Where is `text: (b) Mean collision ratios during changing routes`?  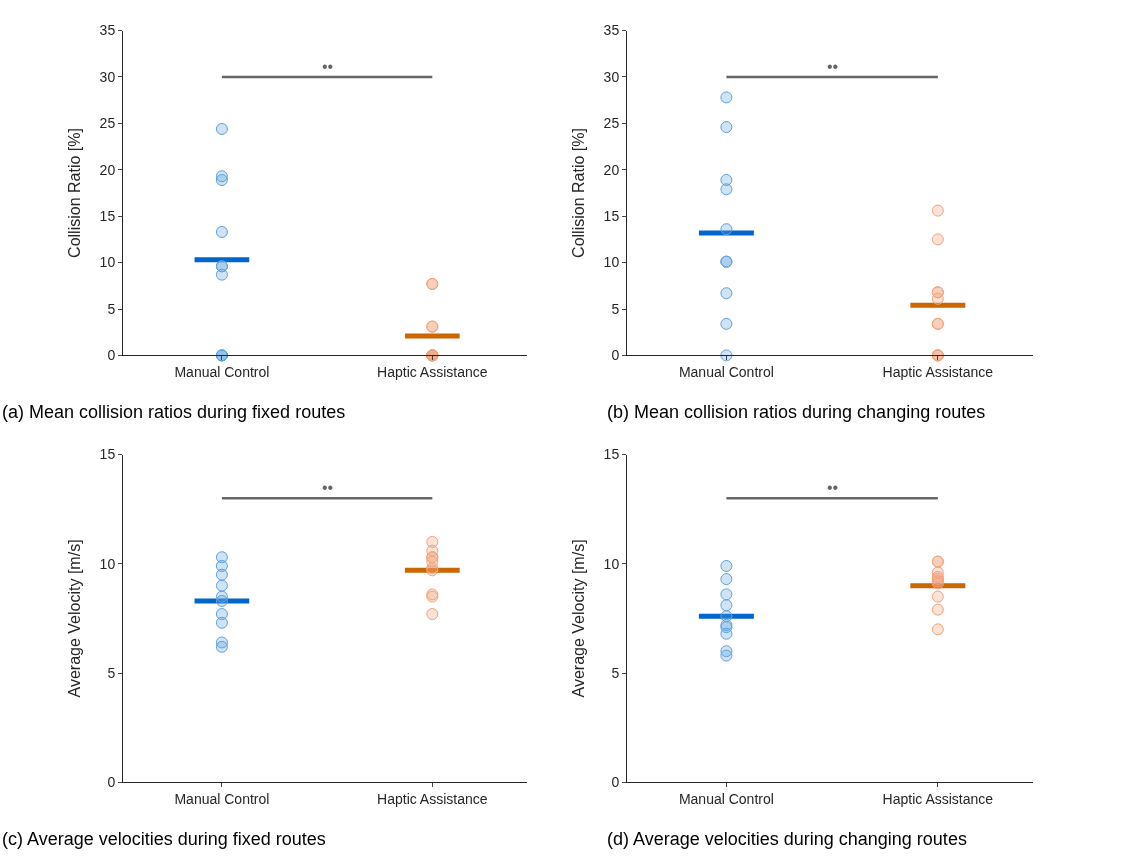
text: (b) Mean collision ratios during changing routes is located at coordinates (796, 412).